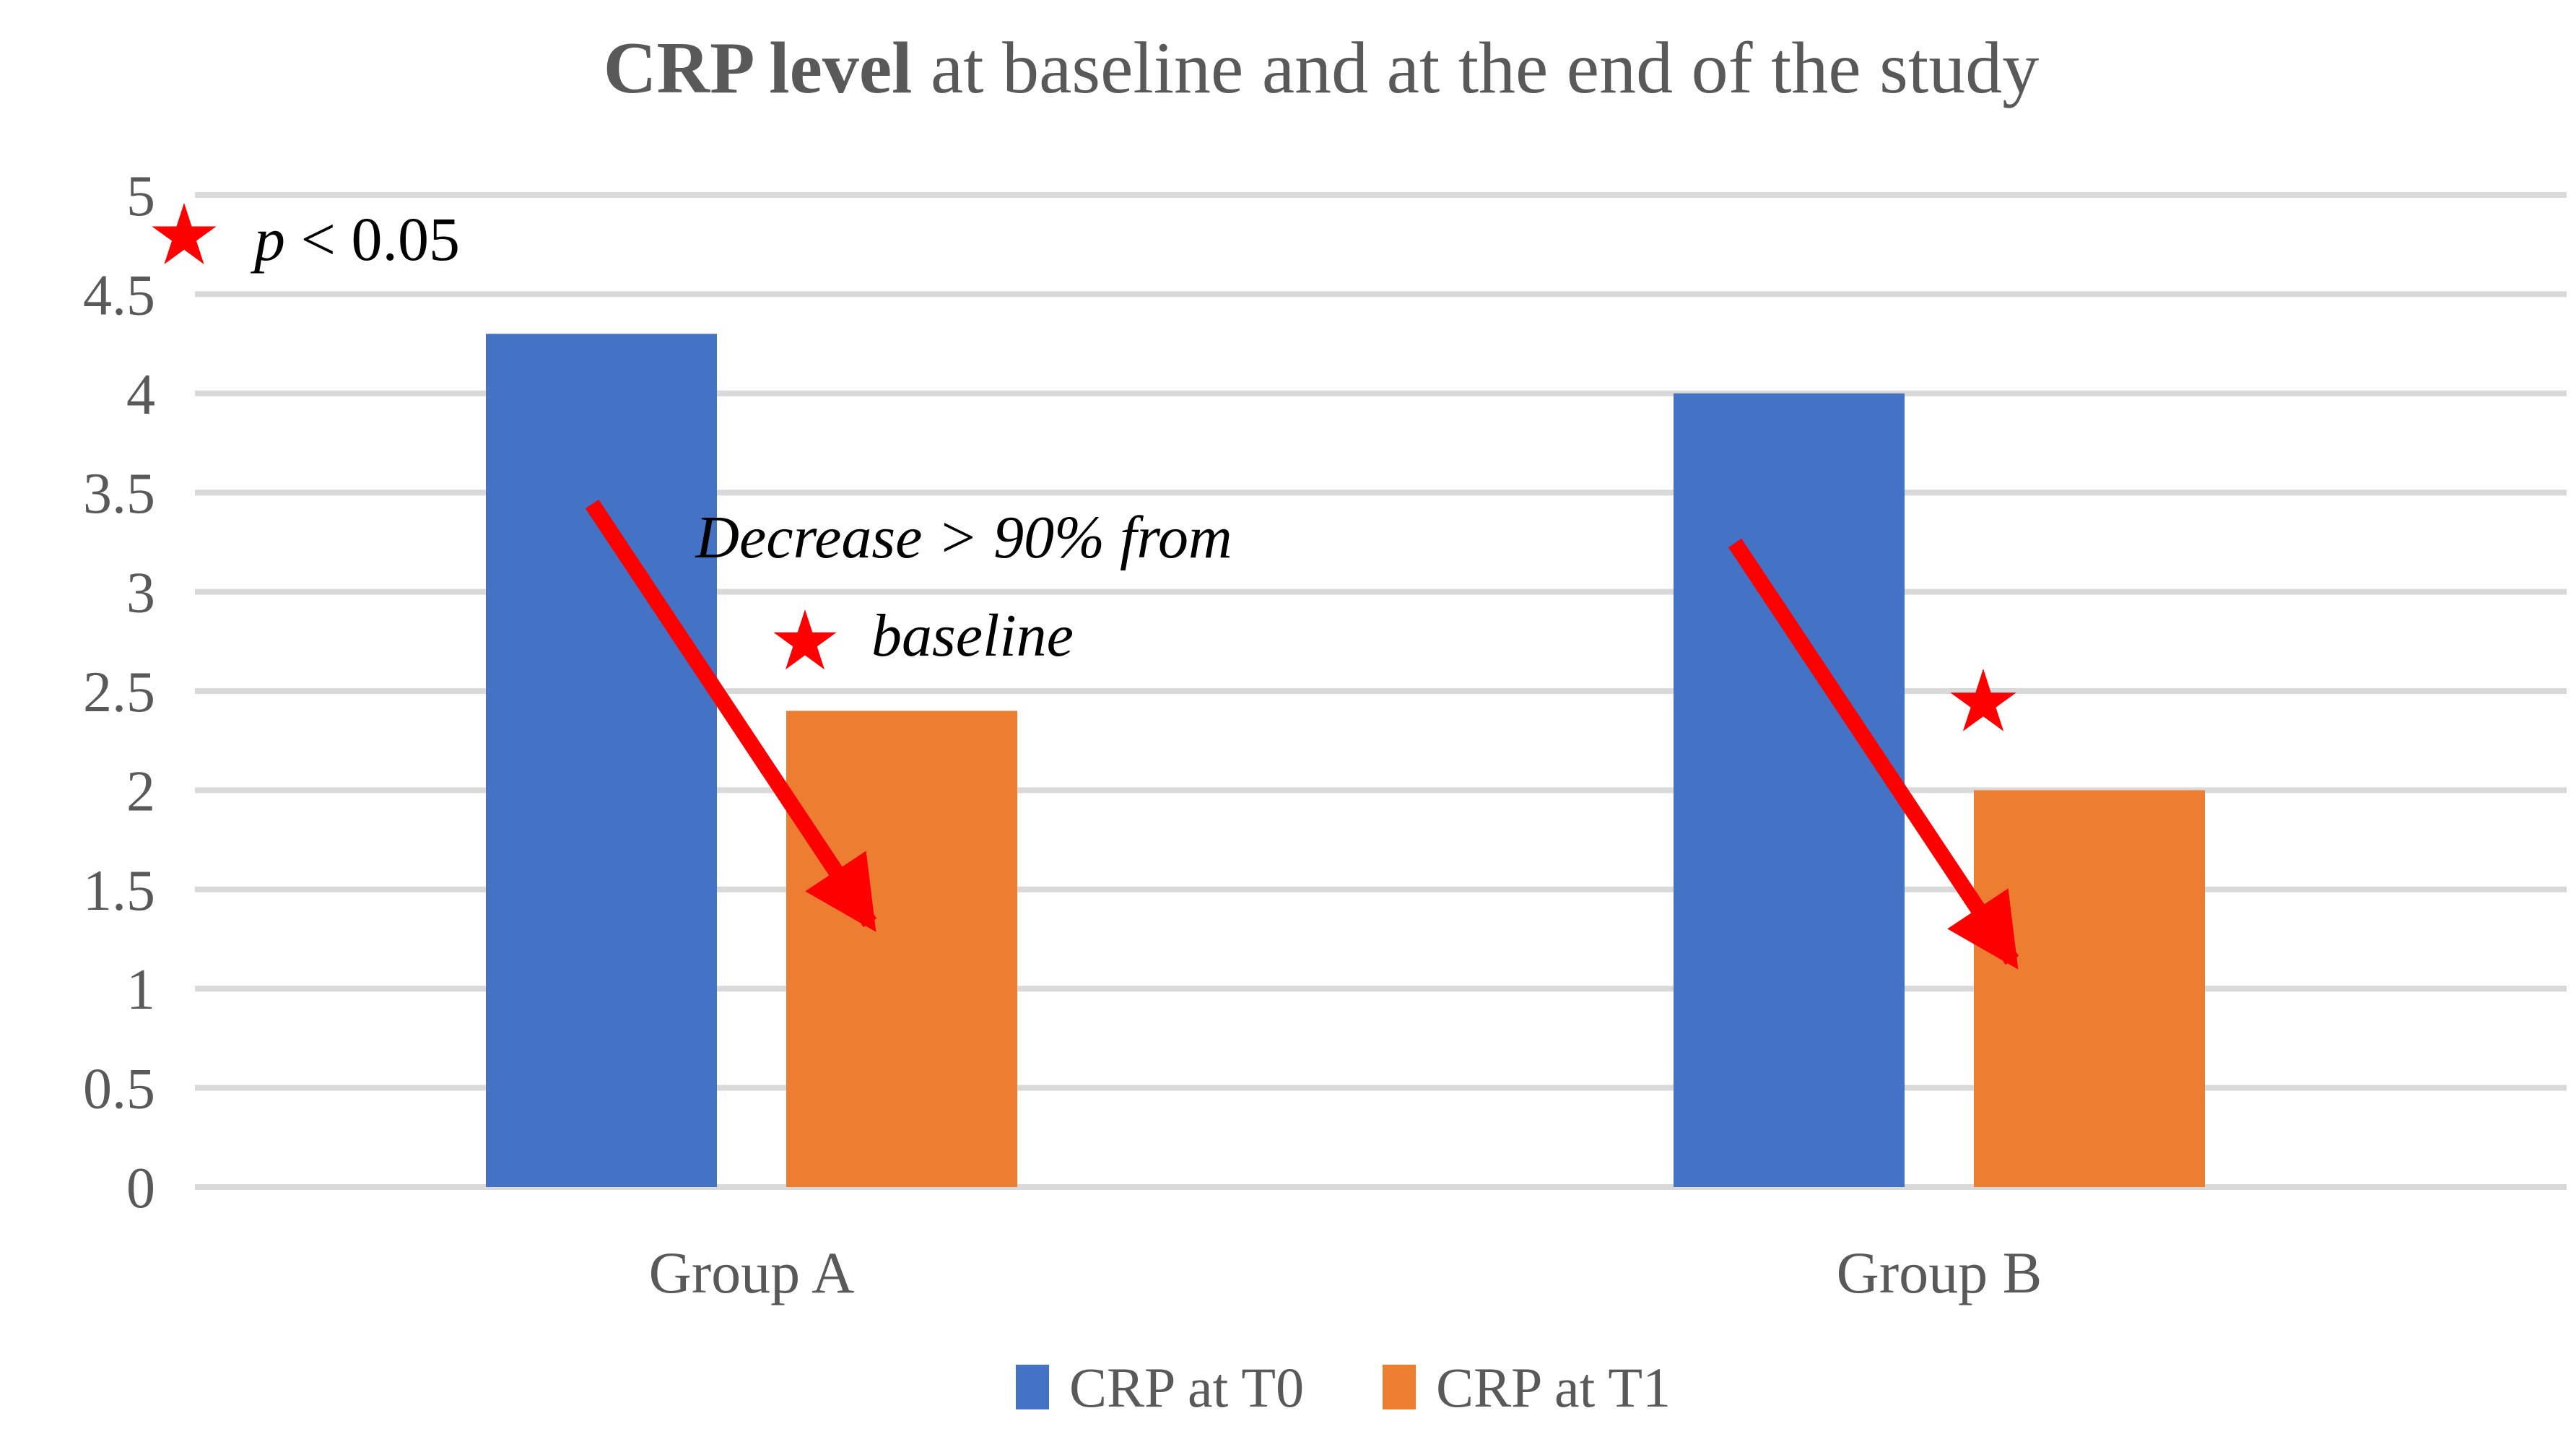  I want to click on y-axis-tick-labels: 0 0.5 1 1.5 2 2.5 3 3.5 4 4.5 5, so click(119, 693).